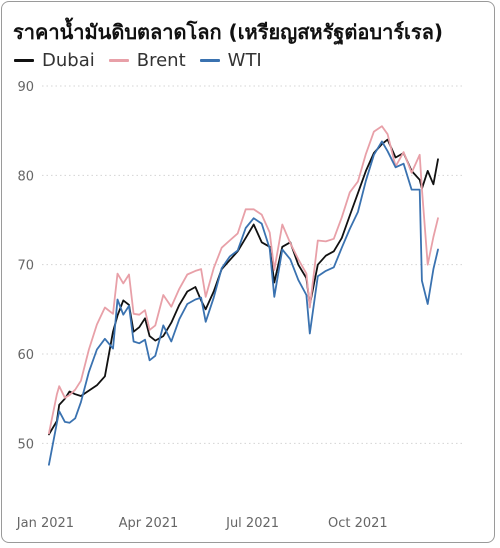  What do you see at coordinates (161, 60) in the screenshot?
I see `legend-label: Brent` at bounding box center [161, 60].